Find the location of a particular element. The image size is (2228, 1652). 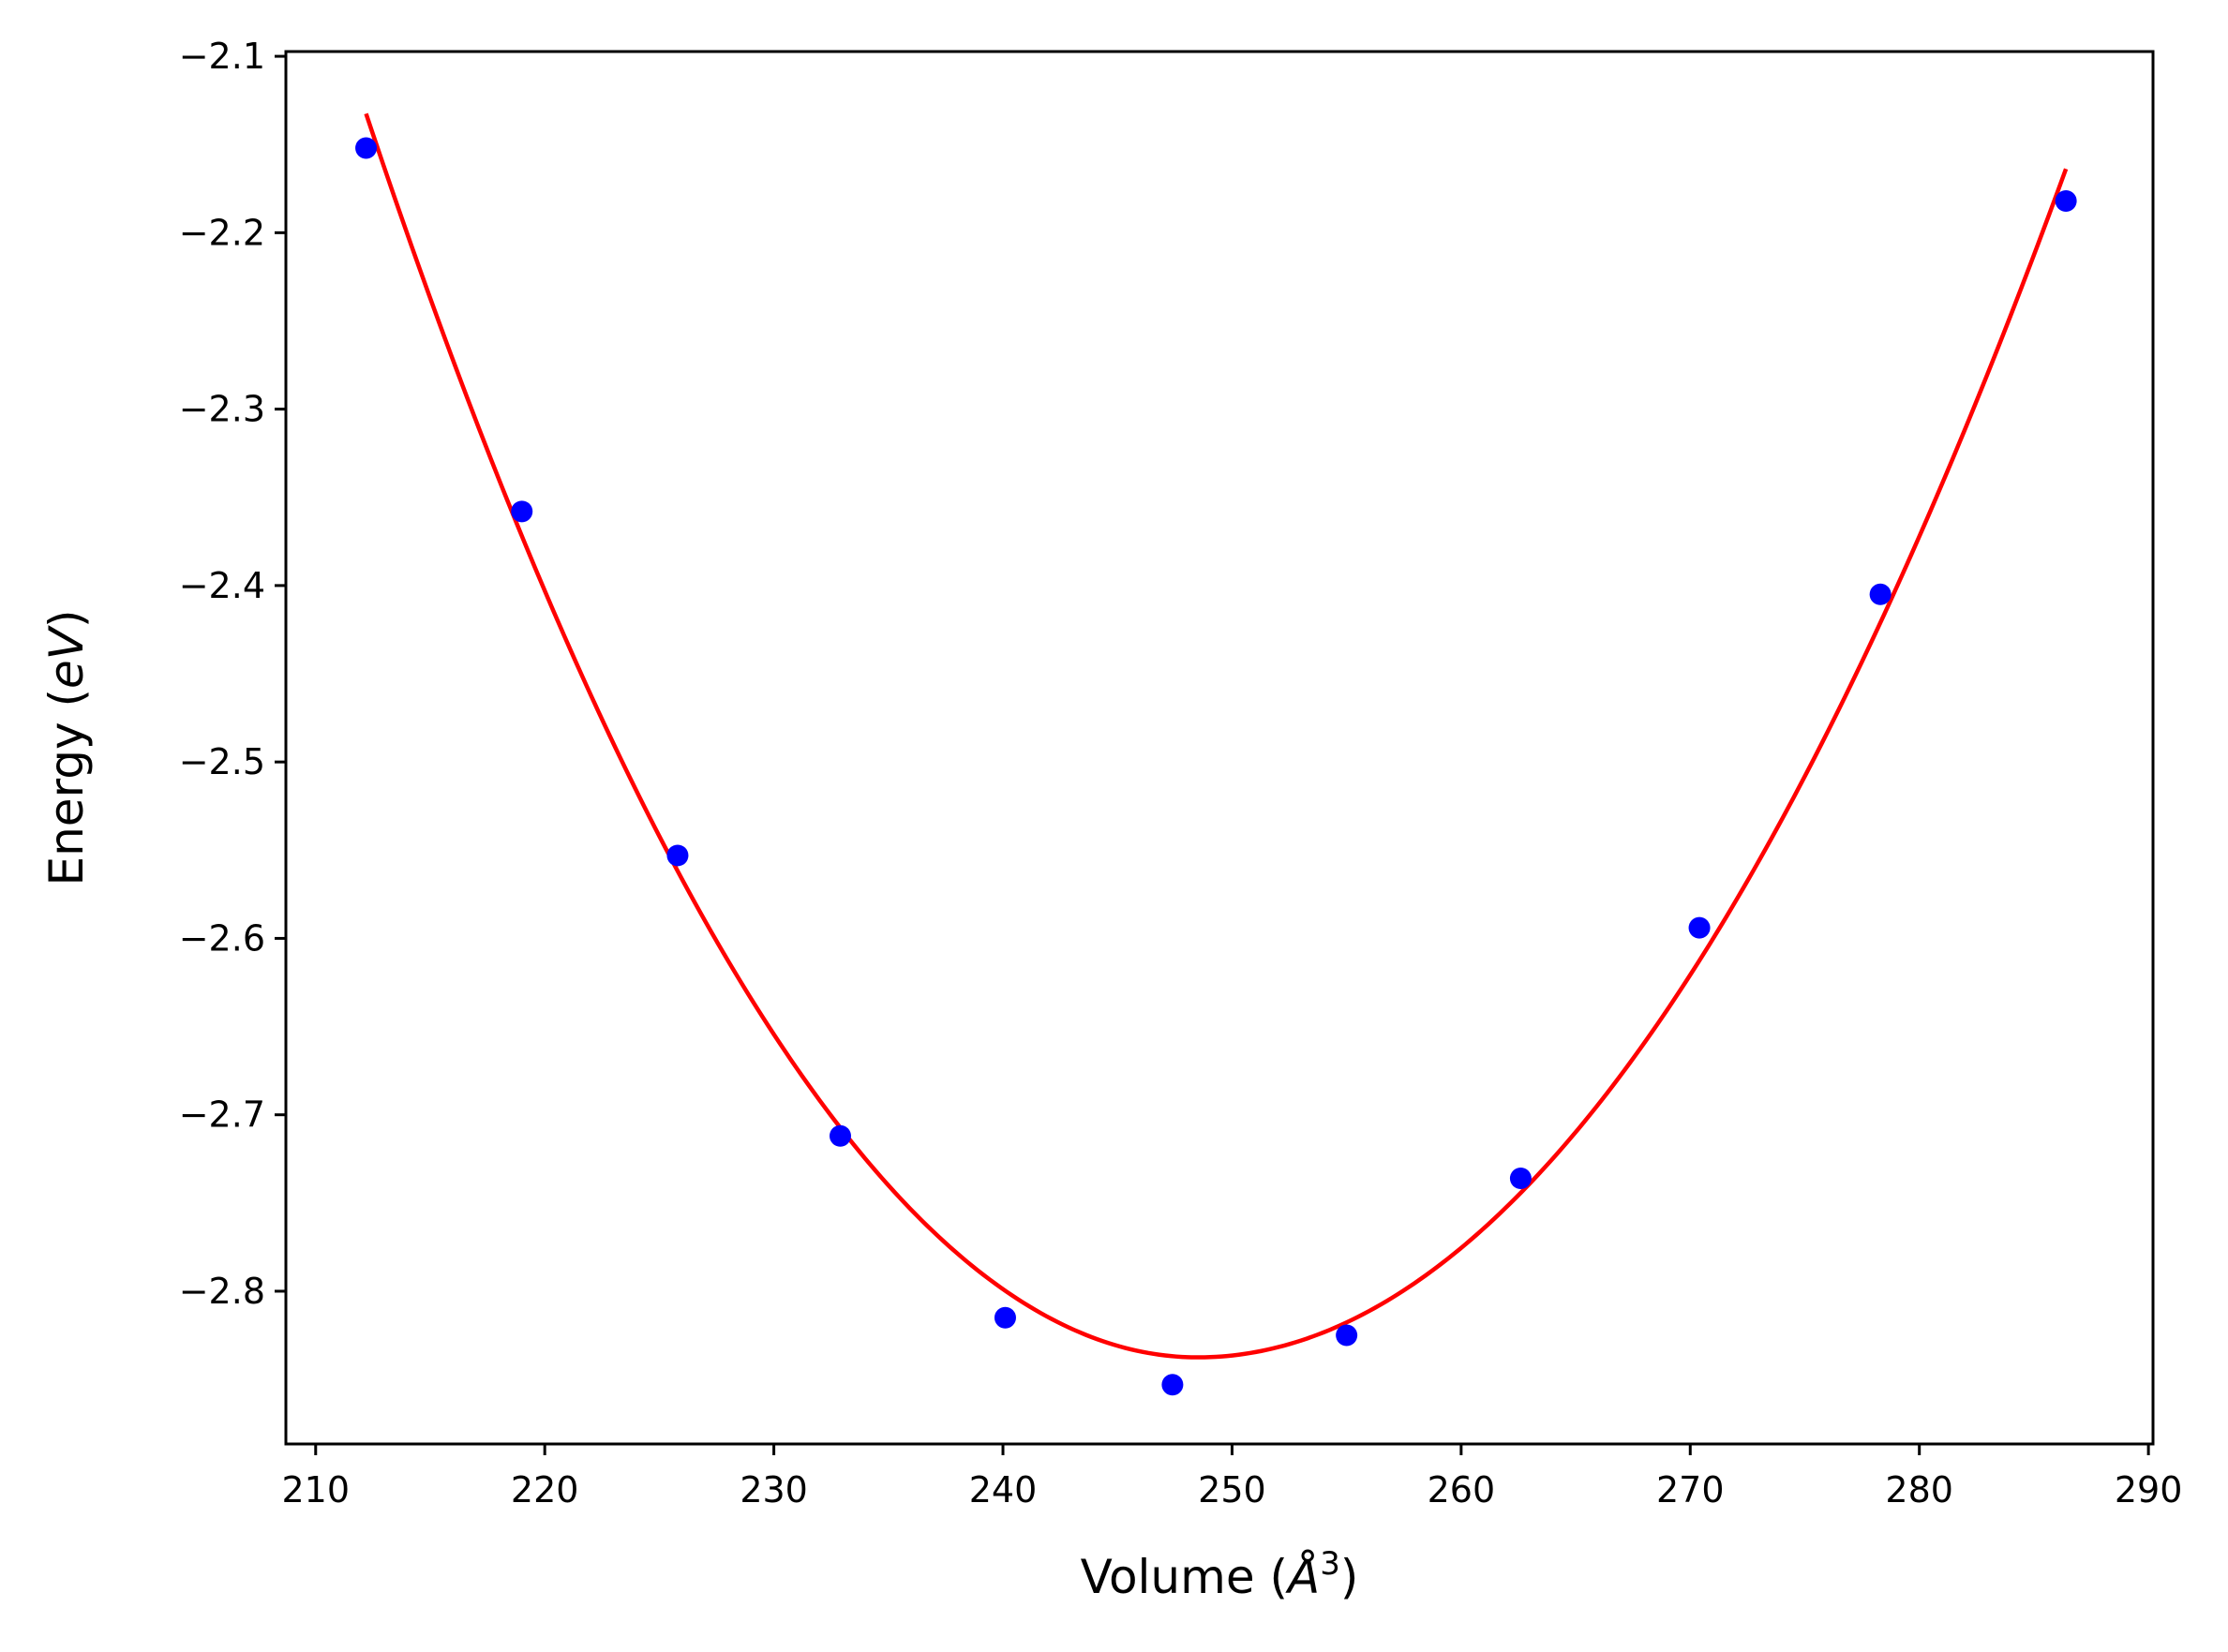

x-tick-label: 250 is located at coordinates (1232, 1490).